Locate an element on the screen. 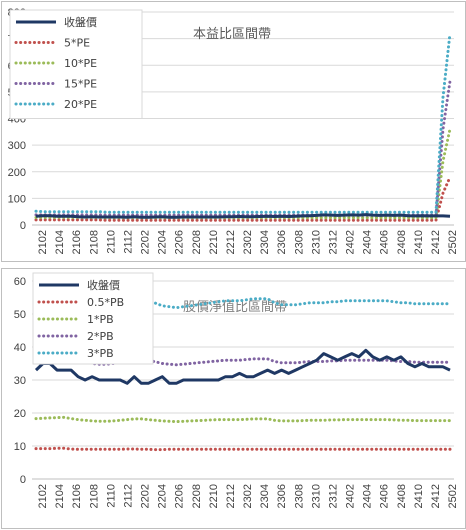  y-tick-label: 300 is located at coordinates (17, 146).